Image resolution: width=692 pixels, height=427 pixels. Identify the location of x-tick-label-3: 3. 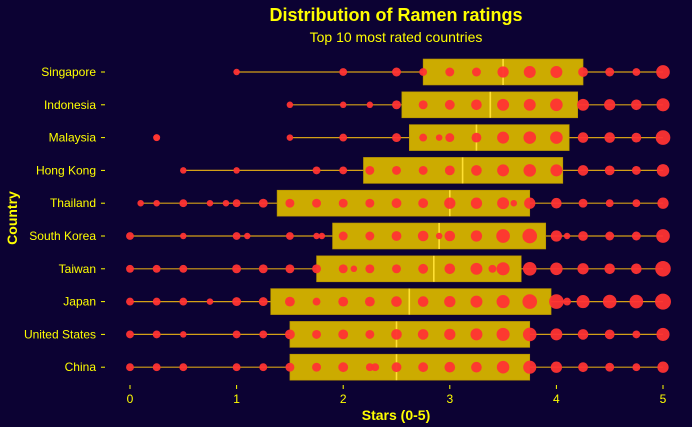
(449, 399).